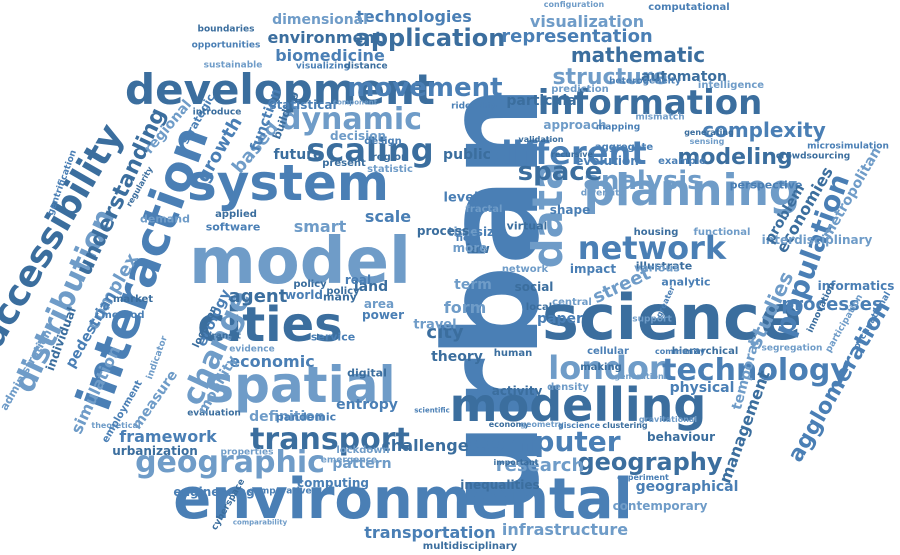 The width and height of the screenshot is (900, 555). I want to click on word-environment: environment, so click(325, 37).